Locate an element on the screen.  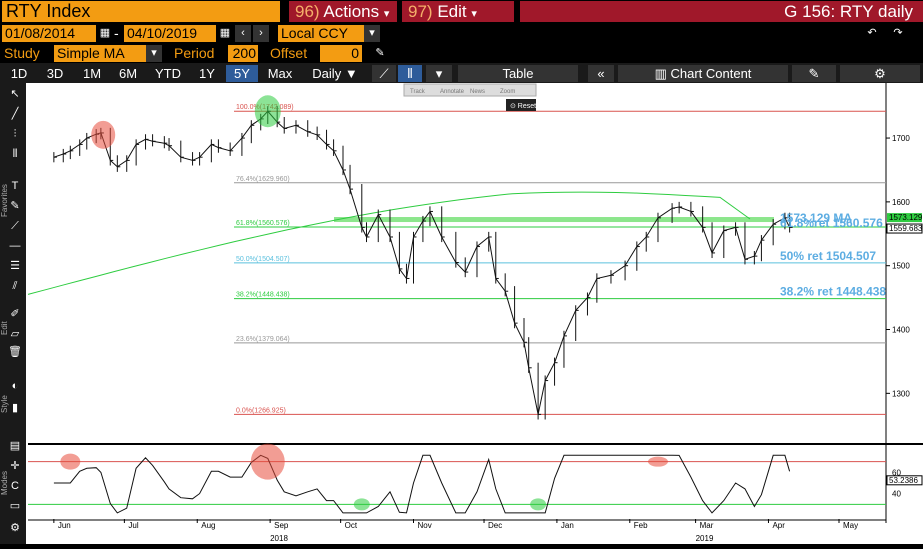
ticker-field: RTY Index is located at coordinates (141, 11).